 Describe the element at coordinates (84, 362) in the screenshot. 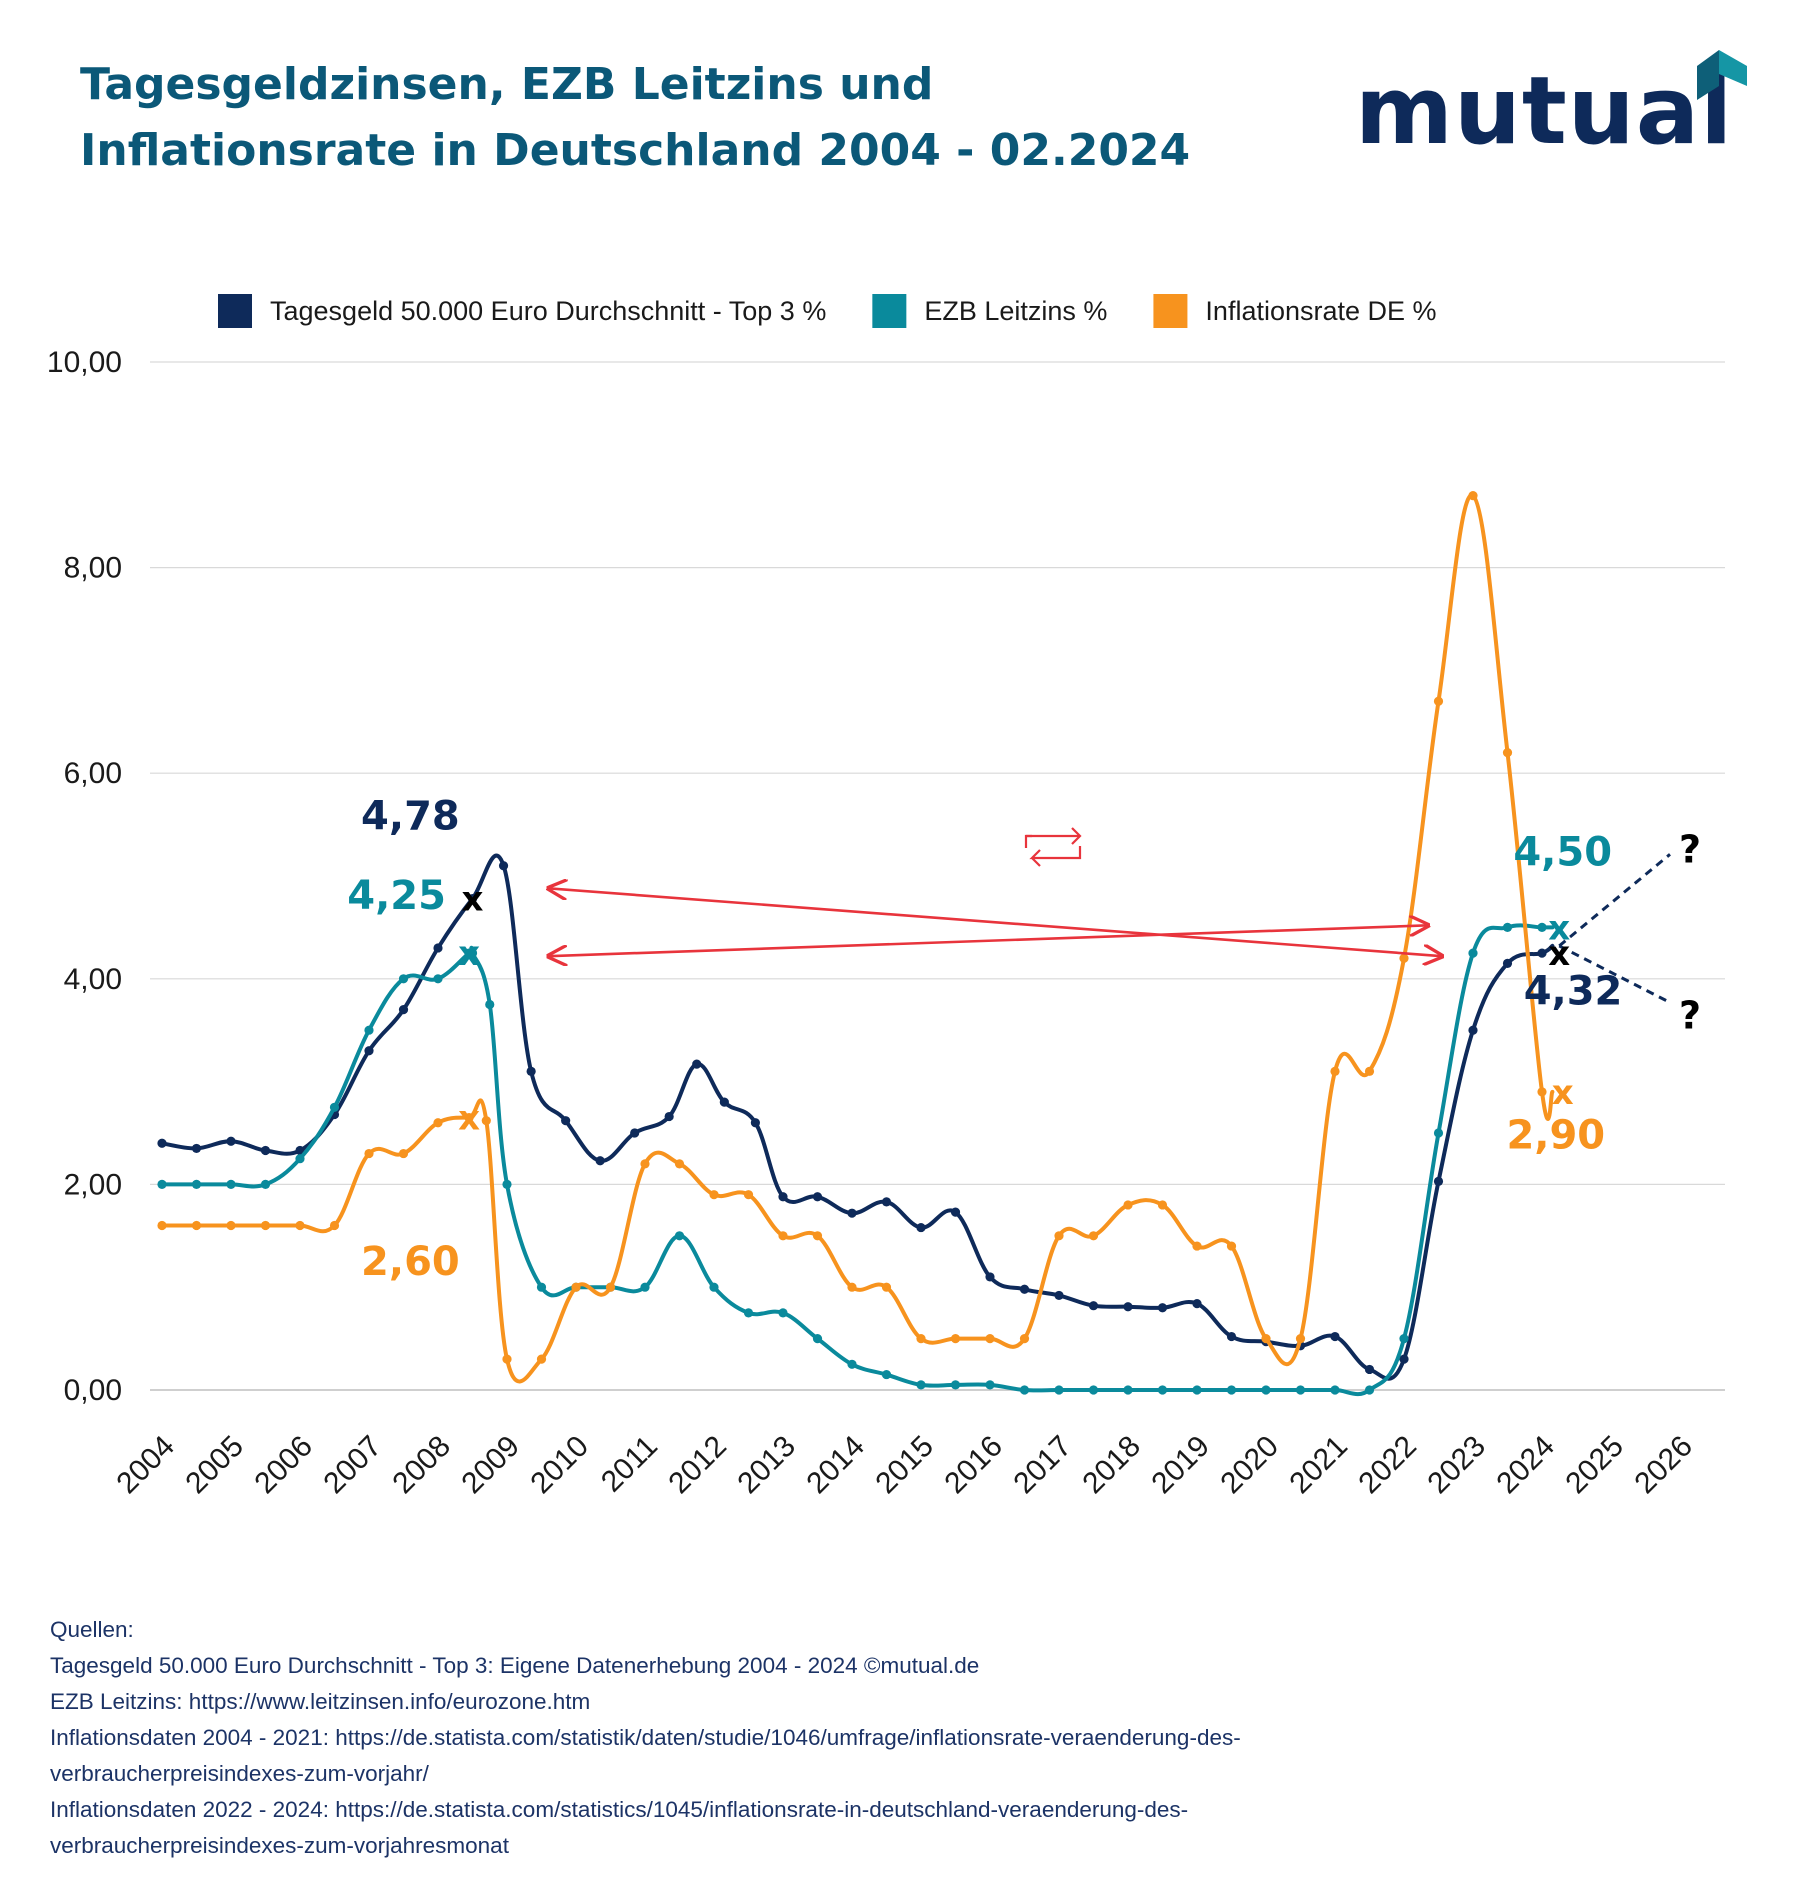

I see `y-tick-label: 10,00` at that location.